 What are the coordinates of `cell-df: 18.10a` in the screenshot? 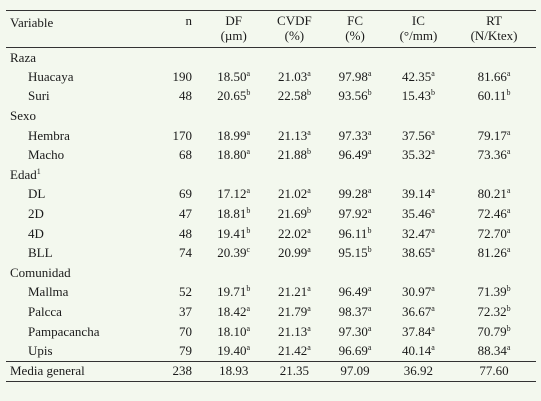 It's located at (233, 332).